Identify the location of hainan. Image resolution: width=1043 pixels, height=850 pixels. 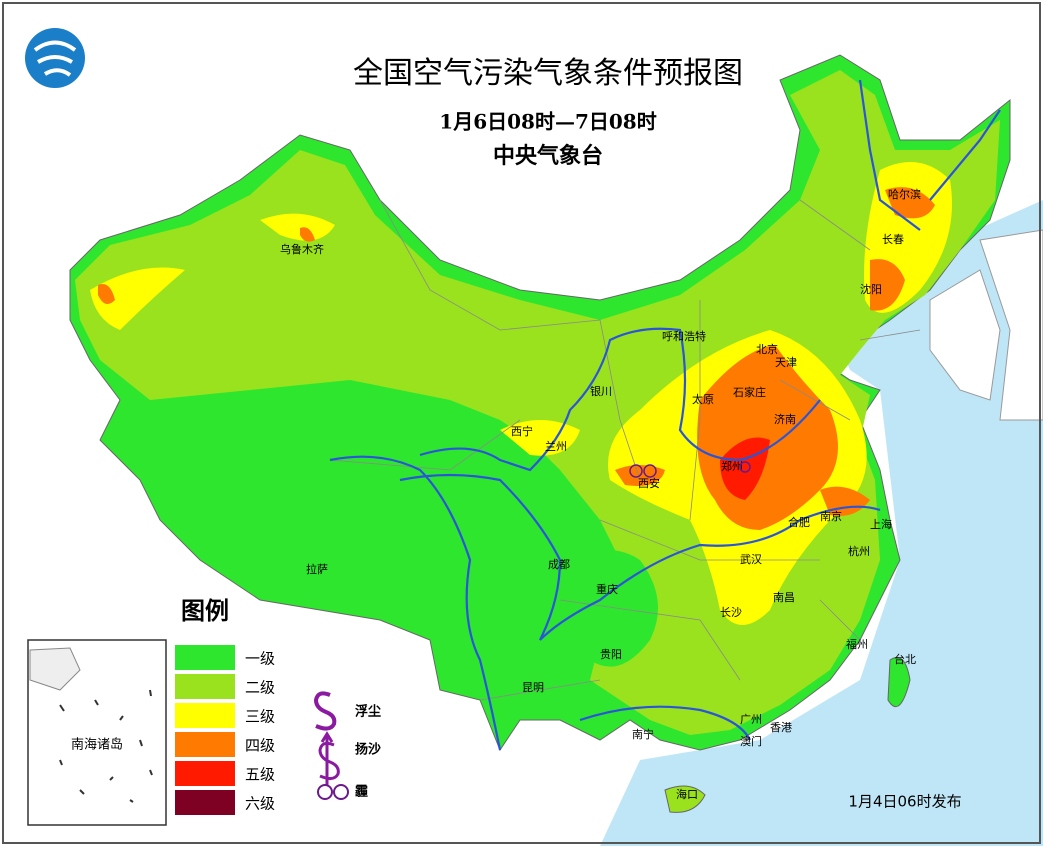
(685, 799).